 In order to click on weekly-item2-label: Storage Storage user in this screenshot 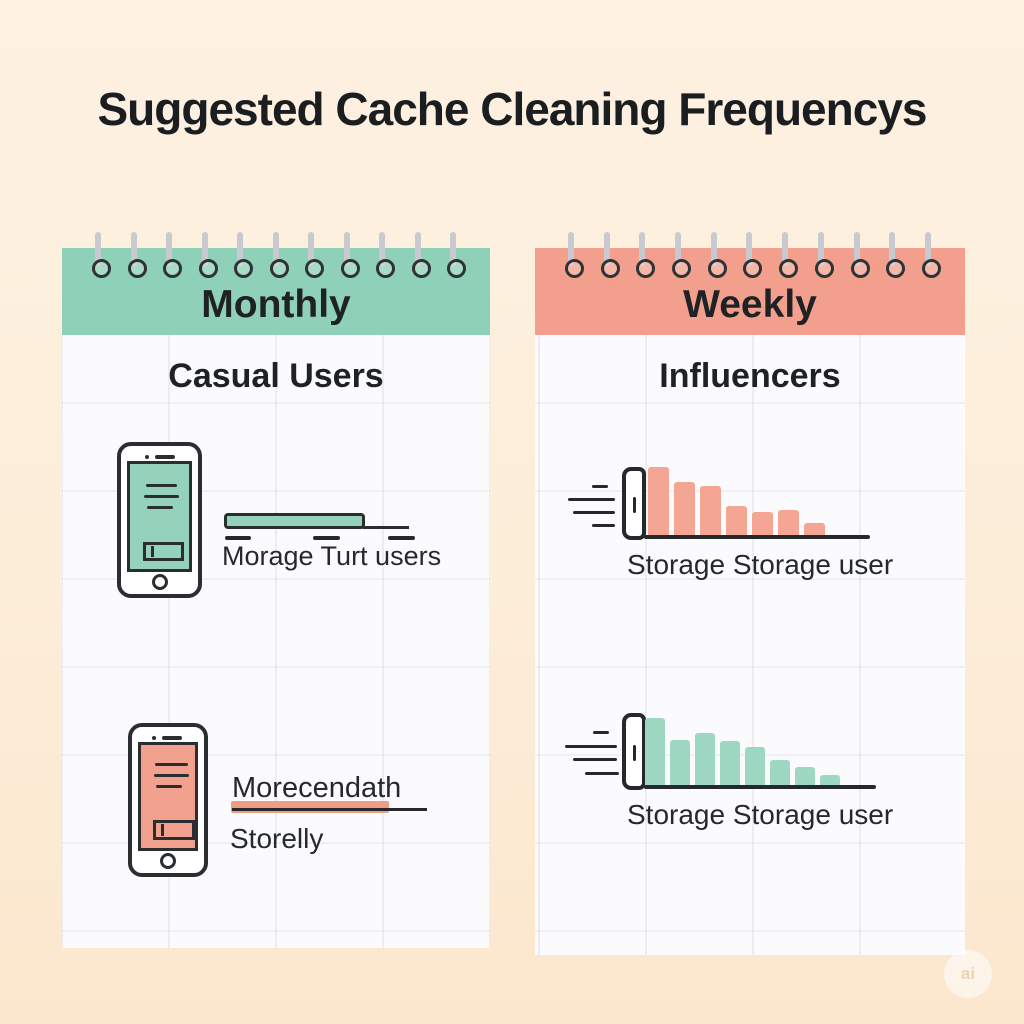, I will do `click(760, 814)`.